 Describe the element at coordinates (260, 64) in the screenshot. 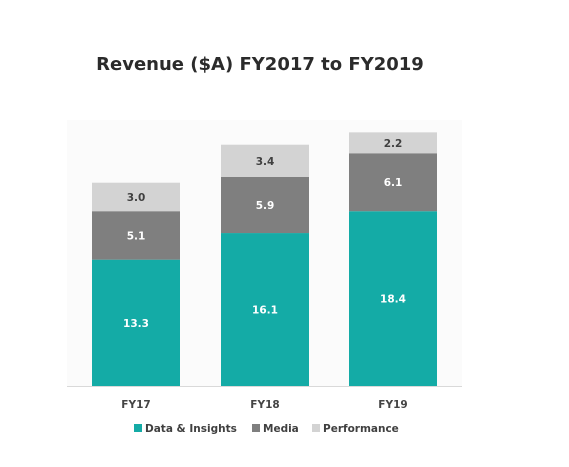

I see `chart-title: Revenue ($A) FY2017 to FY2019` at that location.